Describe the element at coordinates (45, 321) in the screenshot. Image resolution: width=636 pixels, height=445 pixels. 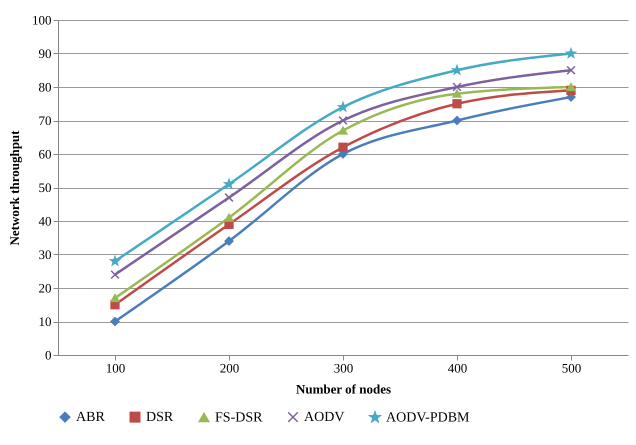
I see `y-tick-label: 10` at that location.